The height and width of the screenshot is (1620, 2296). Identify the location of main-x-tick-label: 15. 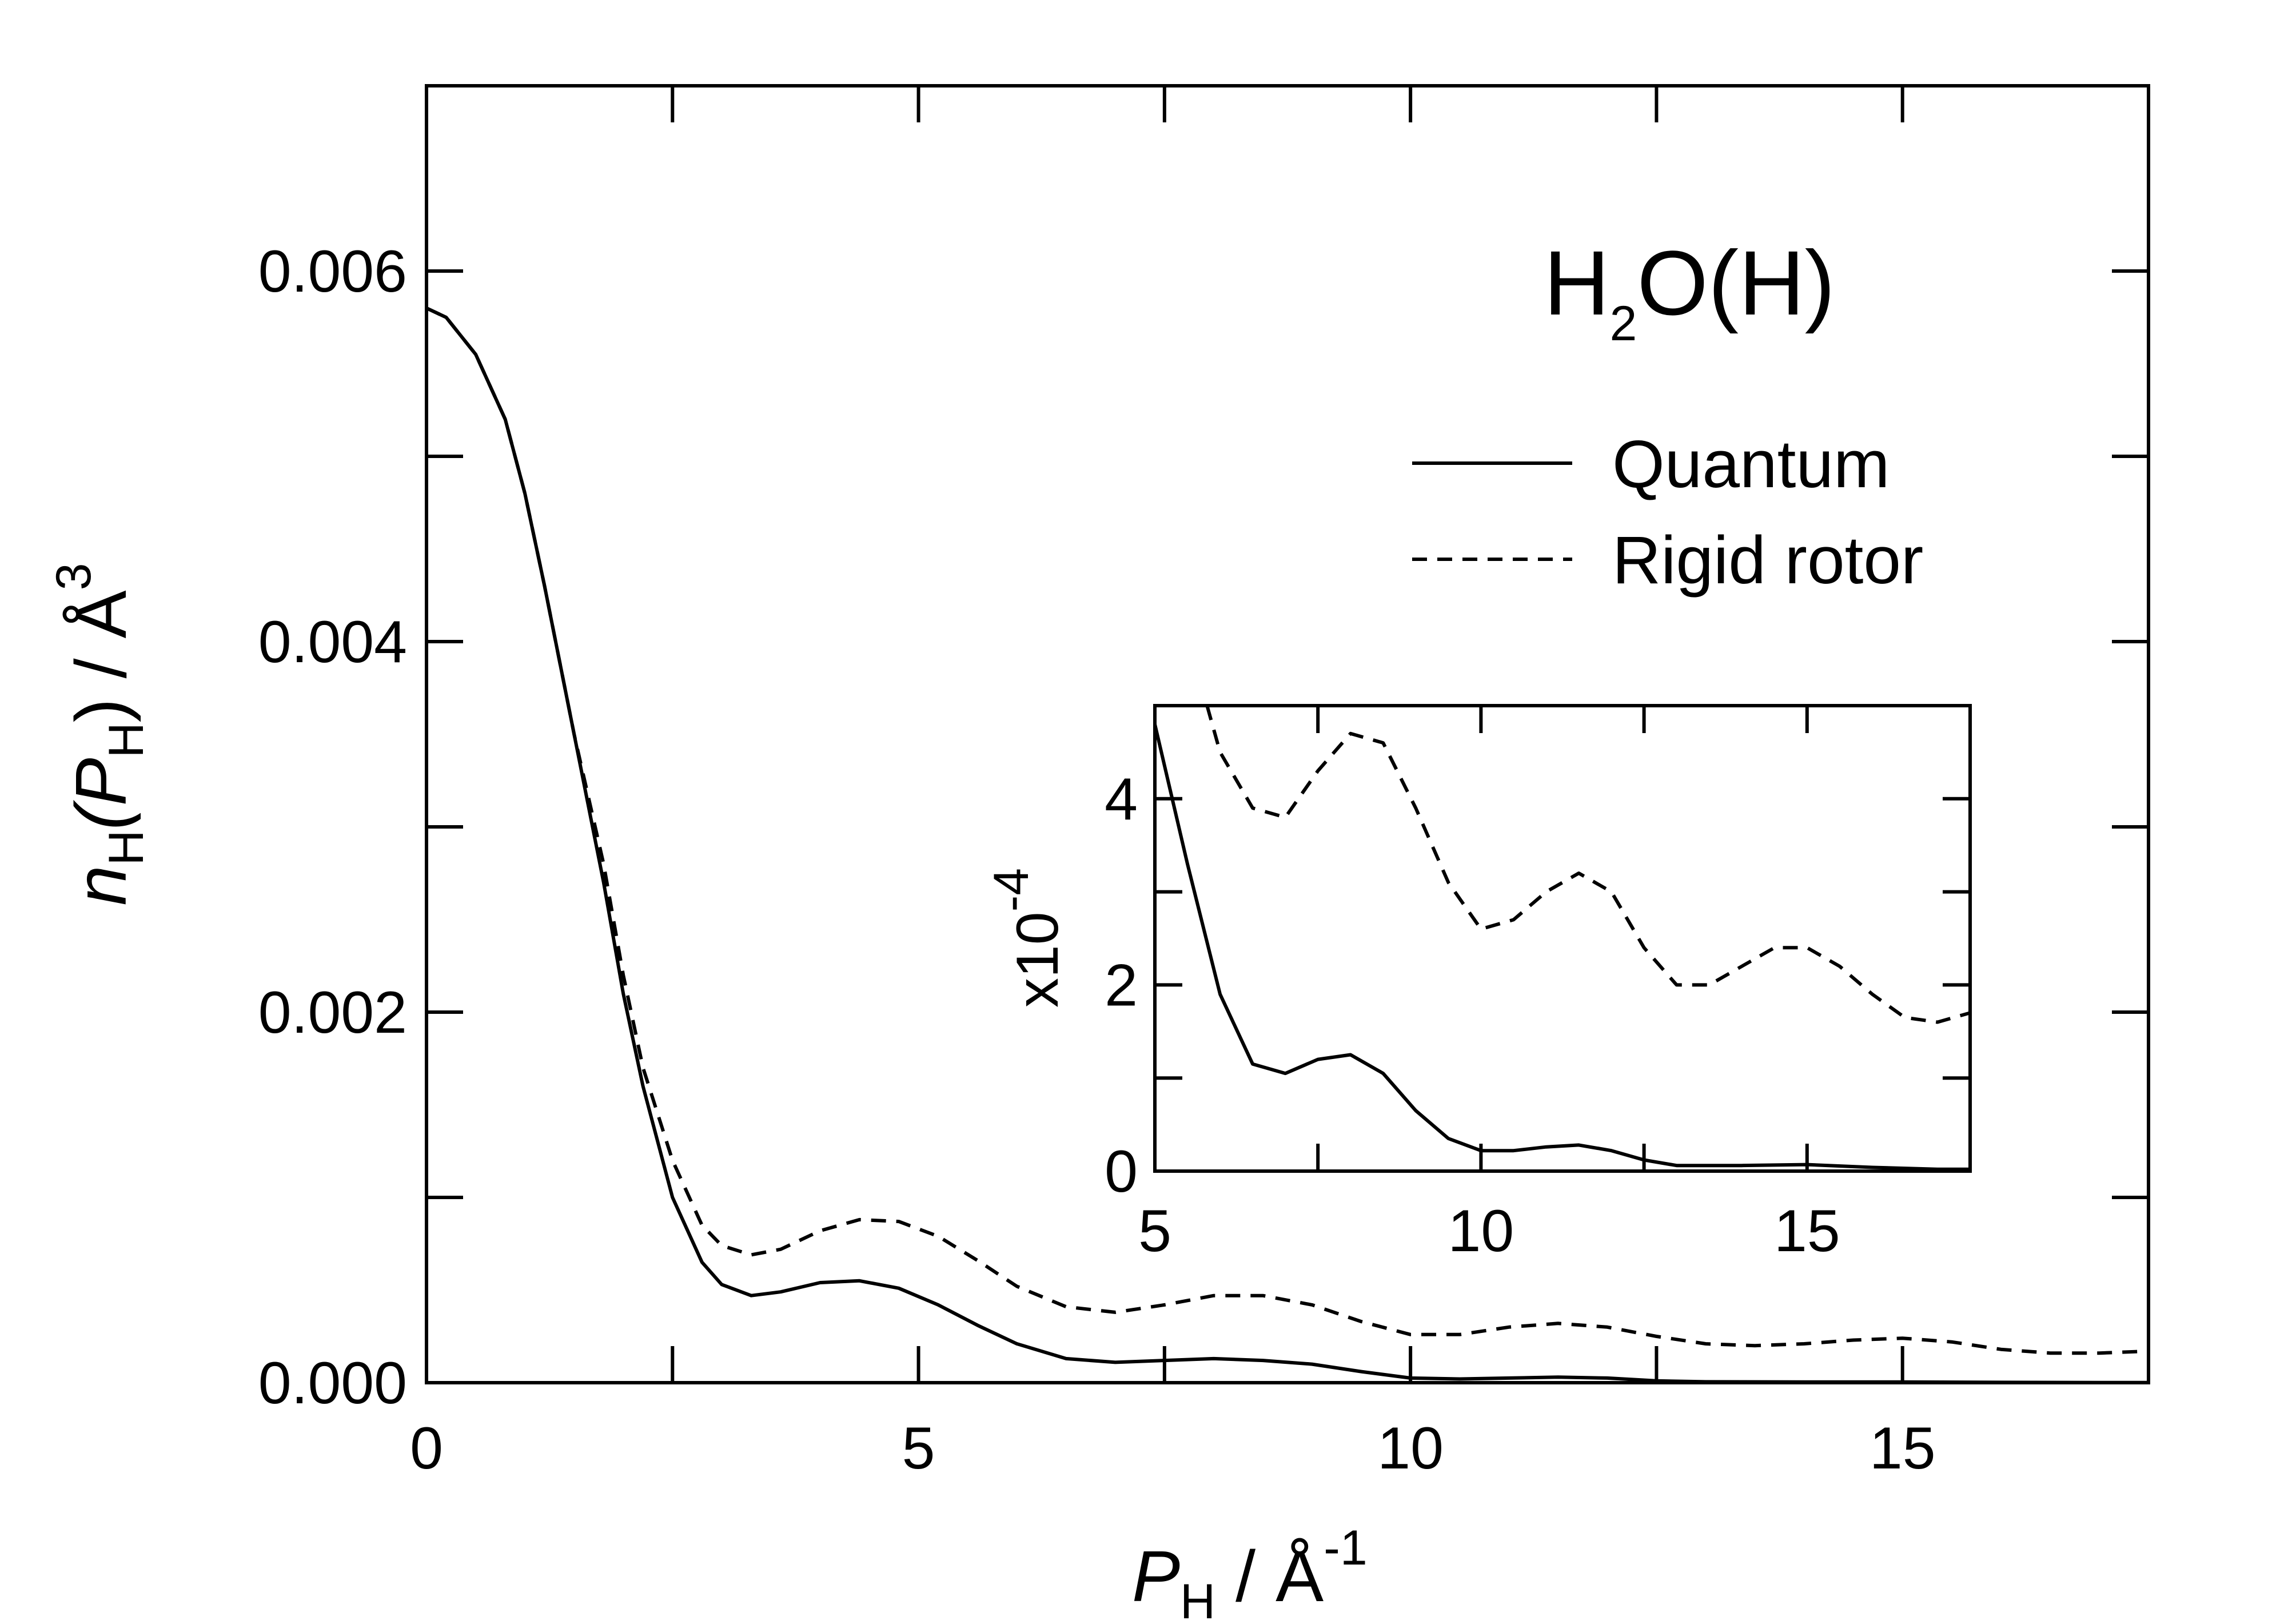
(1903, 1448).